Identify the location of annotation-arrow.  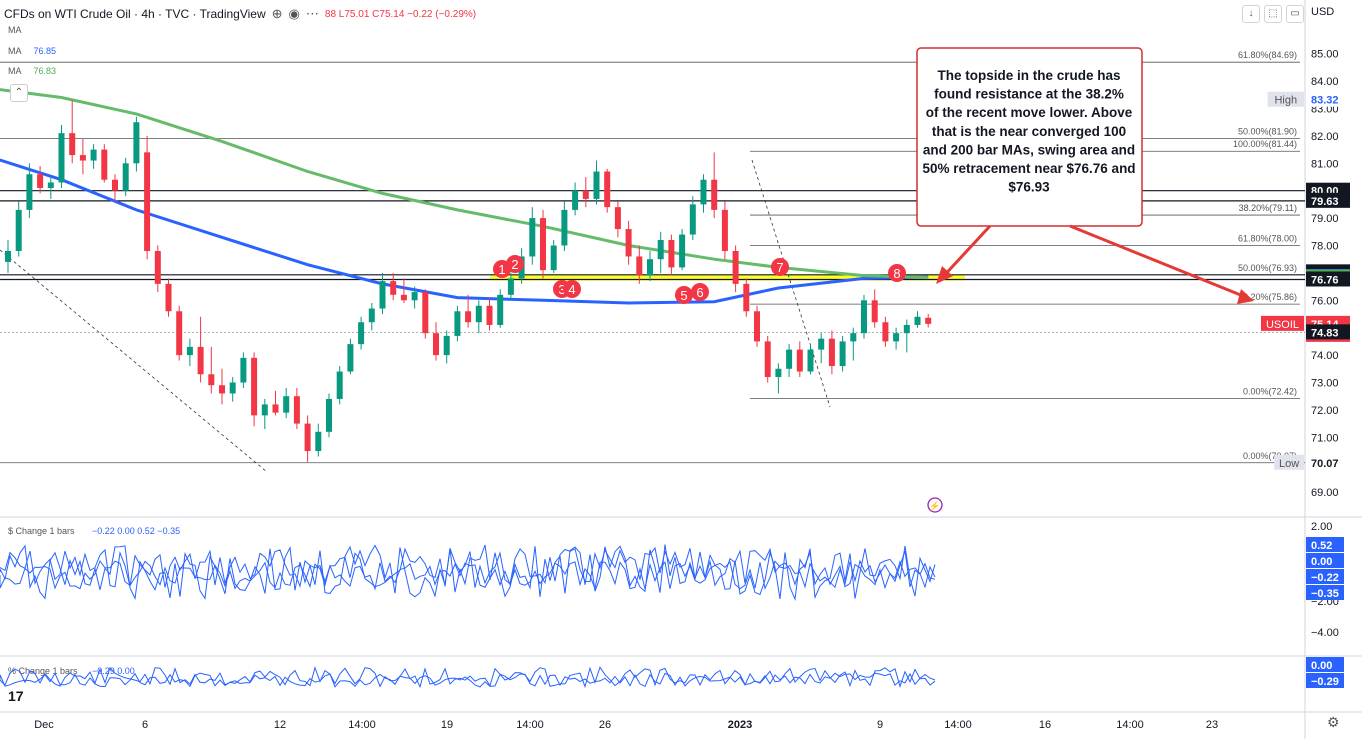
(965, 253).